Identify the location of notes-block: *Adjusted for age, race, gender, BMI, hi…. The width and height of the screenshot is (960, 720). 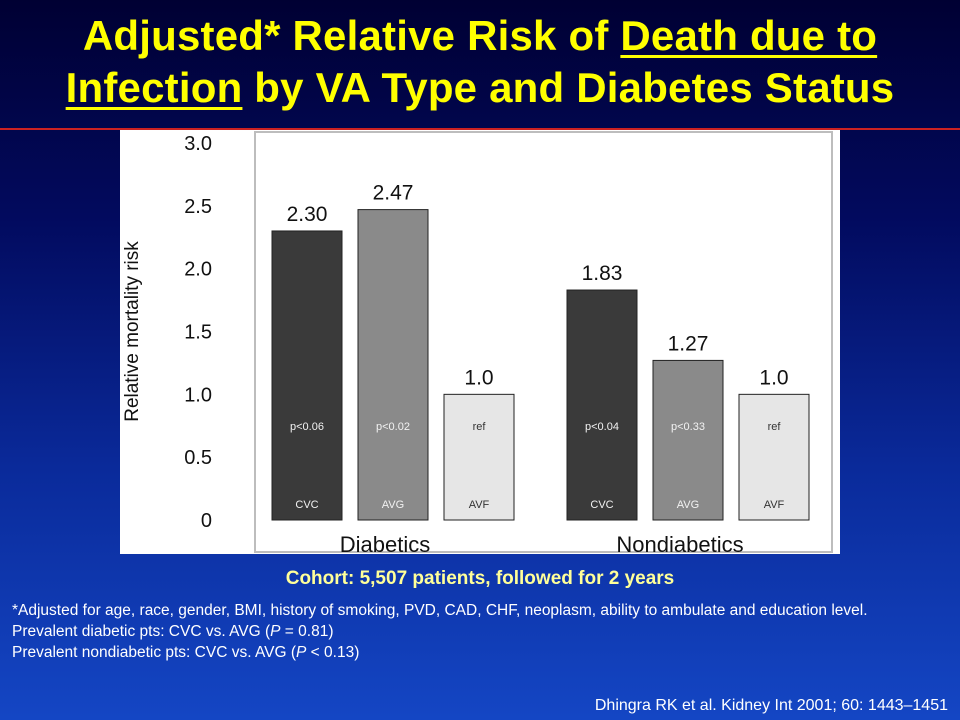
(482, 631).